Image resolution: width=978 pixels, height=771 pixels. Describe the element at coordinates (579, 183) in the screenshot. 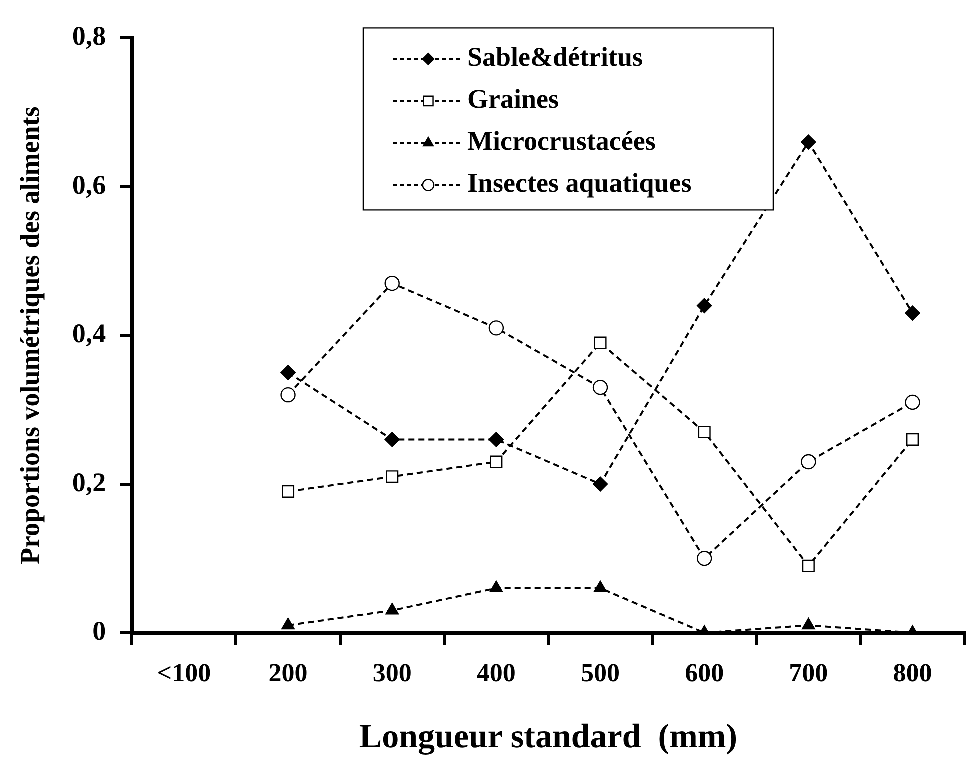

I see `legend-label: Insectes aquatiques` at that location.